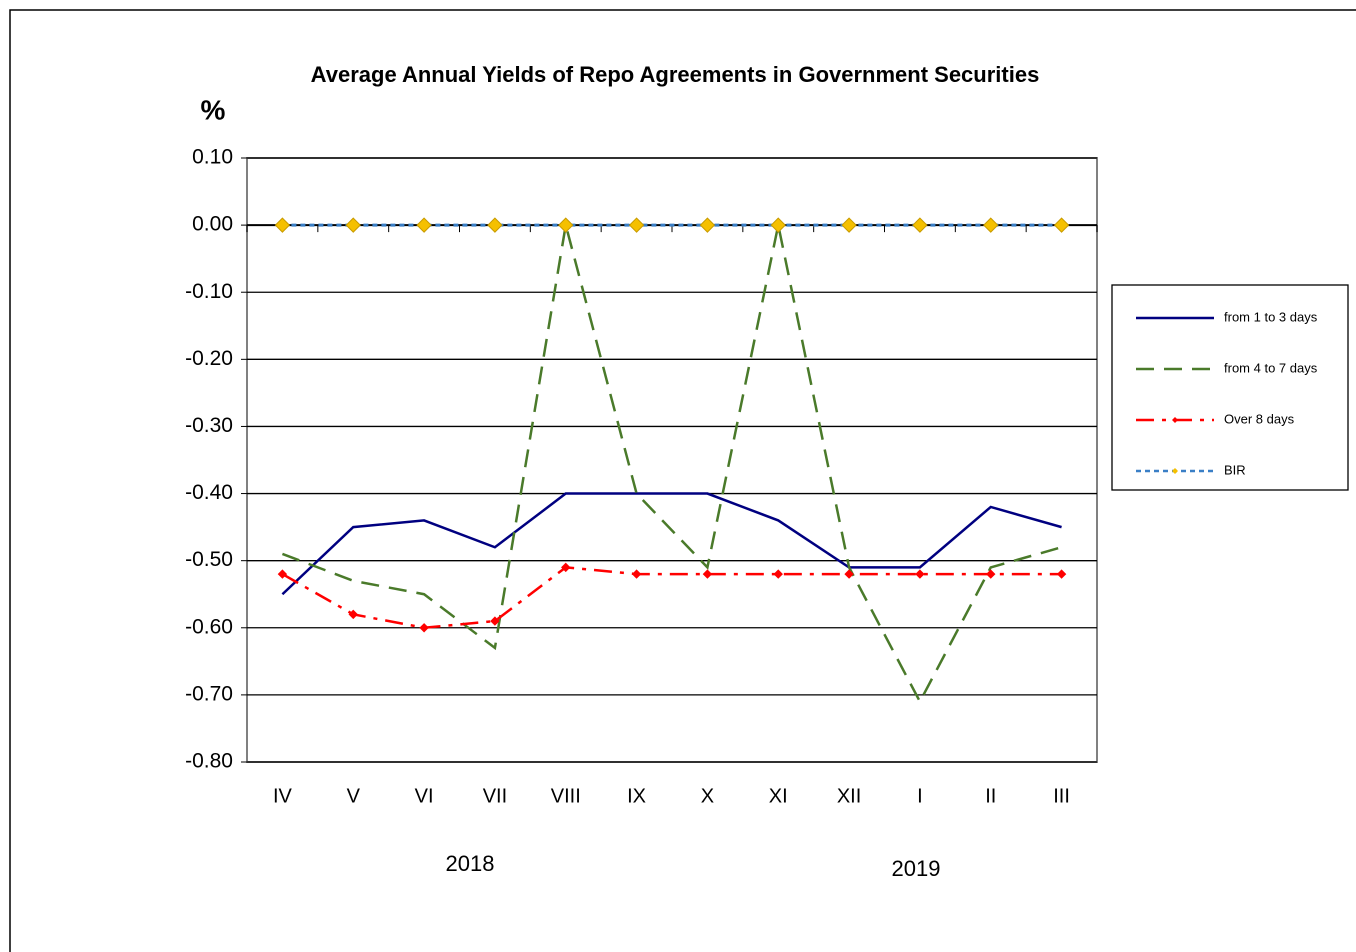 The image size is (1356, 952). Describe the element at coordinates (209, 761) in the screenshot. I see `y-tick-label: -0.80` at that location.